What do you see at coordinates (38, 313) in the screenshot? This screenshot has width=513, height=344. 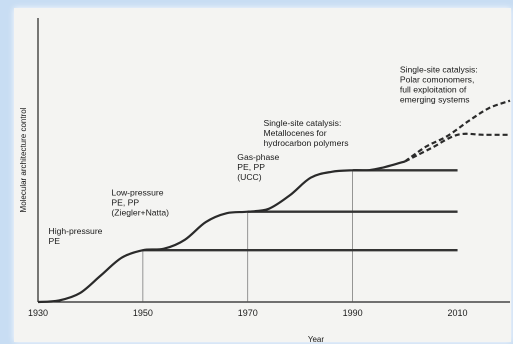 I see `x-tick-label-1930: 1930` at bounding box center [38, 313].